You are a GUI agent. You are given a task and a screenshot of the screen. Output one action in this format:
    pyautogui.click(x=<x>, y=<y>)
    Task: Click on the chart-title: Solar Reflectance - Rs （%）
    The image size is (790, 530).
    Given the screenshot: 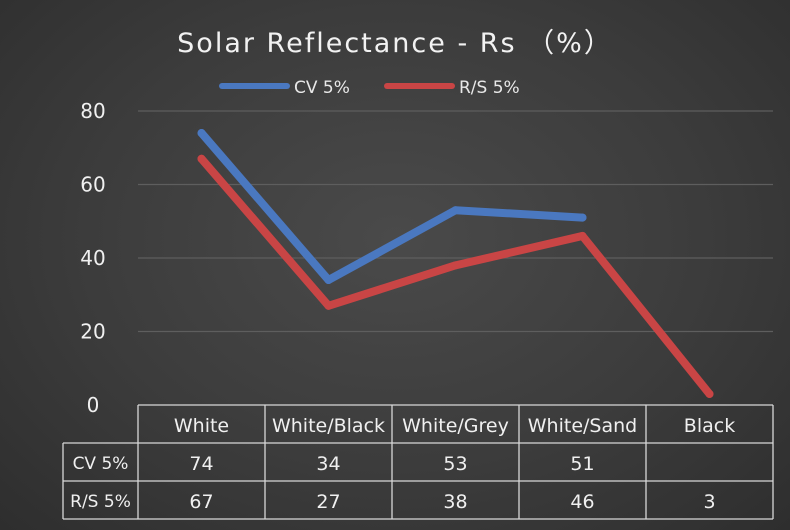 What is the action you would take?
    pyautogui.click(x=395, y=43)
    